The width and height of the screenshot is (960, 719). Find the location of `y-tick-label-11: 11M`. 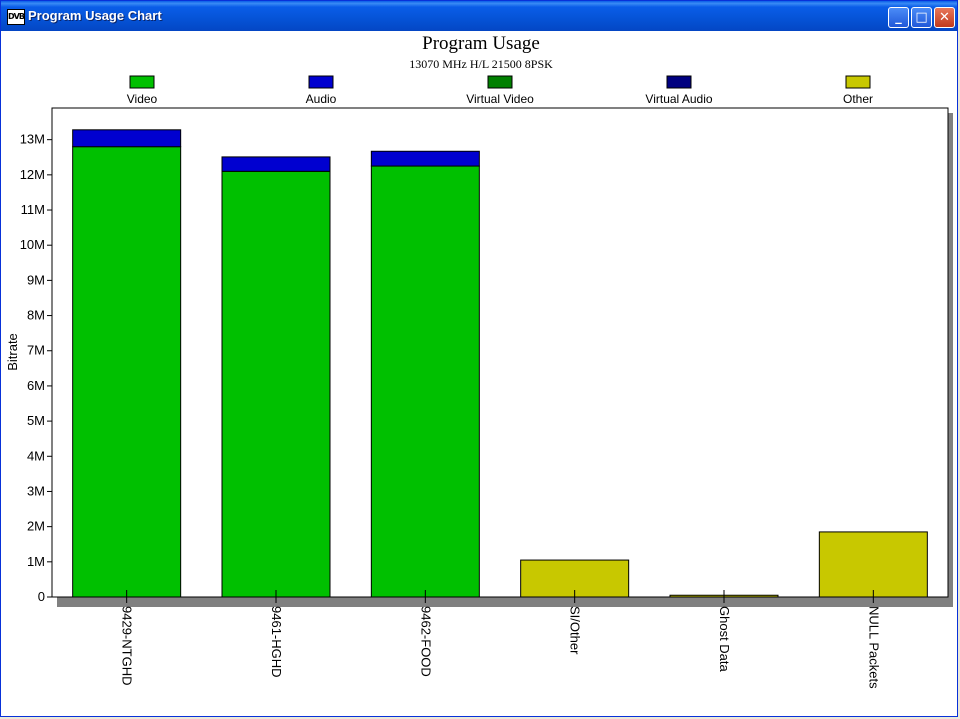

y-tick-label-11: 11M is located at coordinates (33, 209).